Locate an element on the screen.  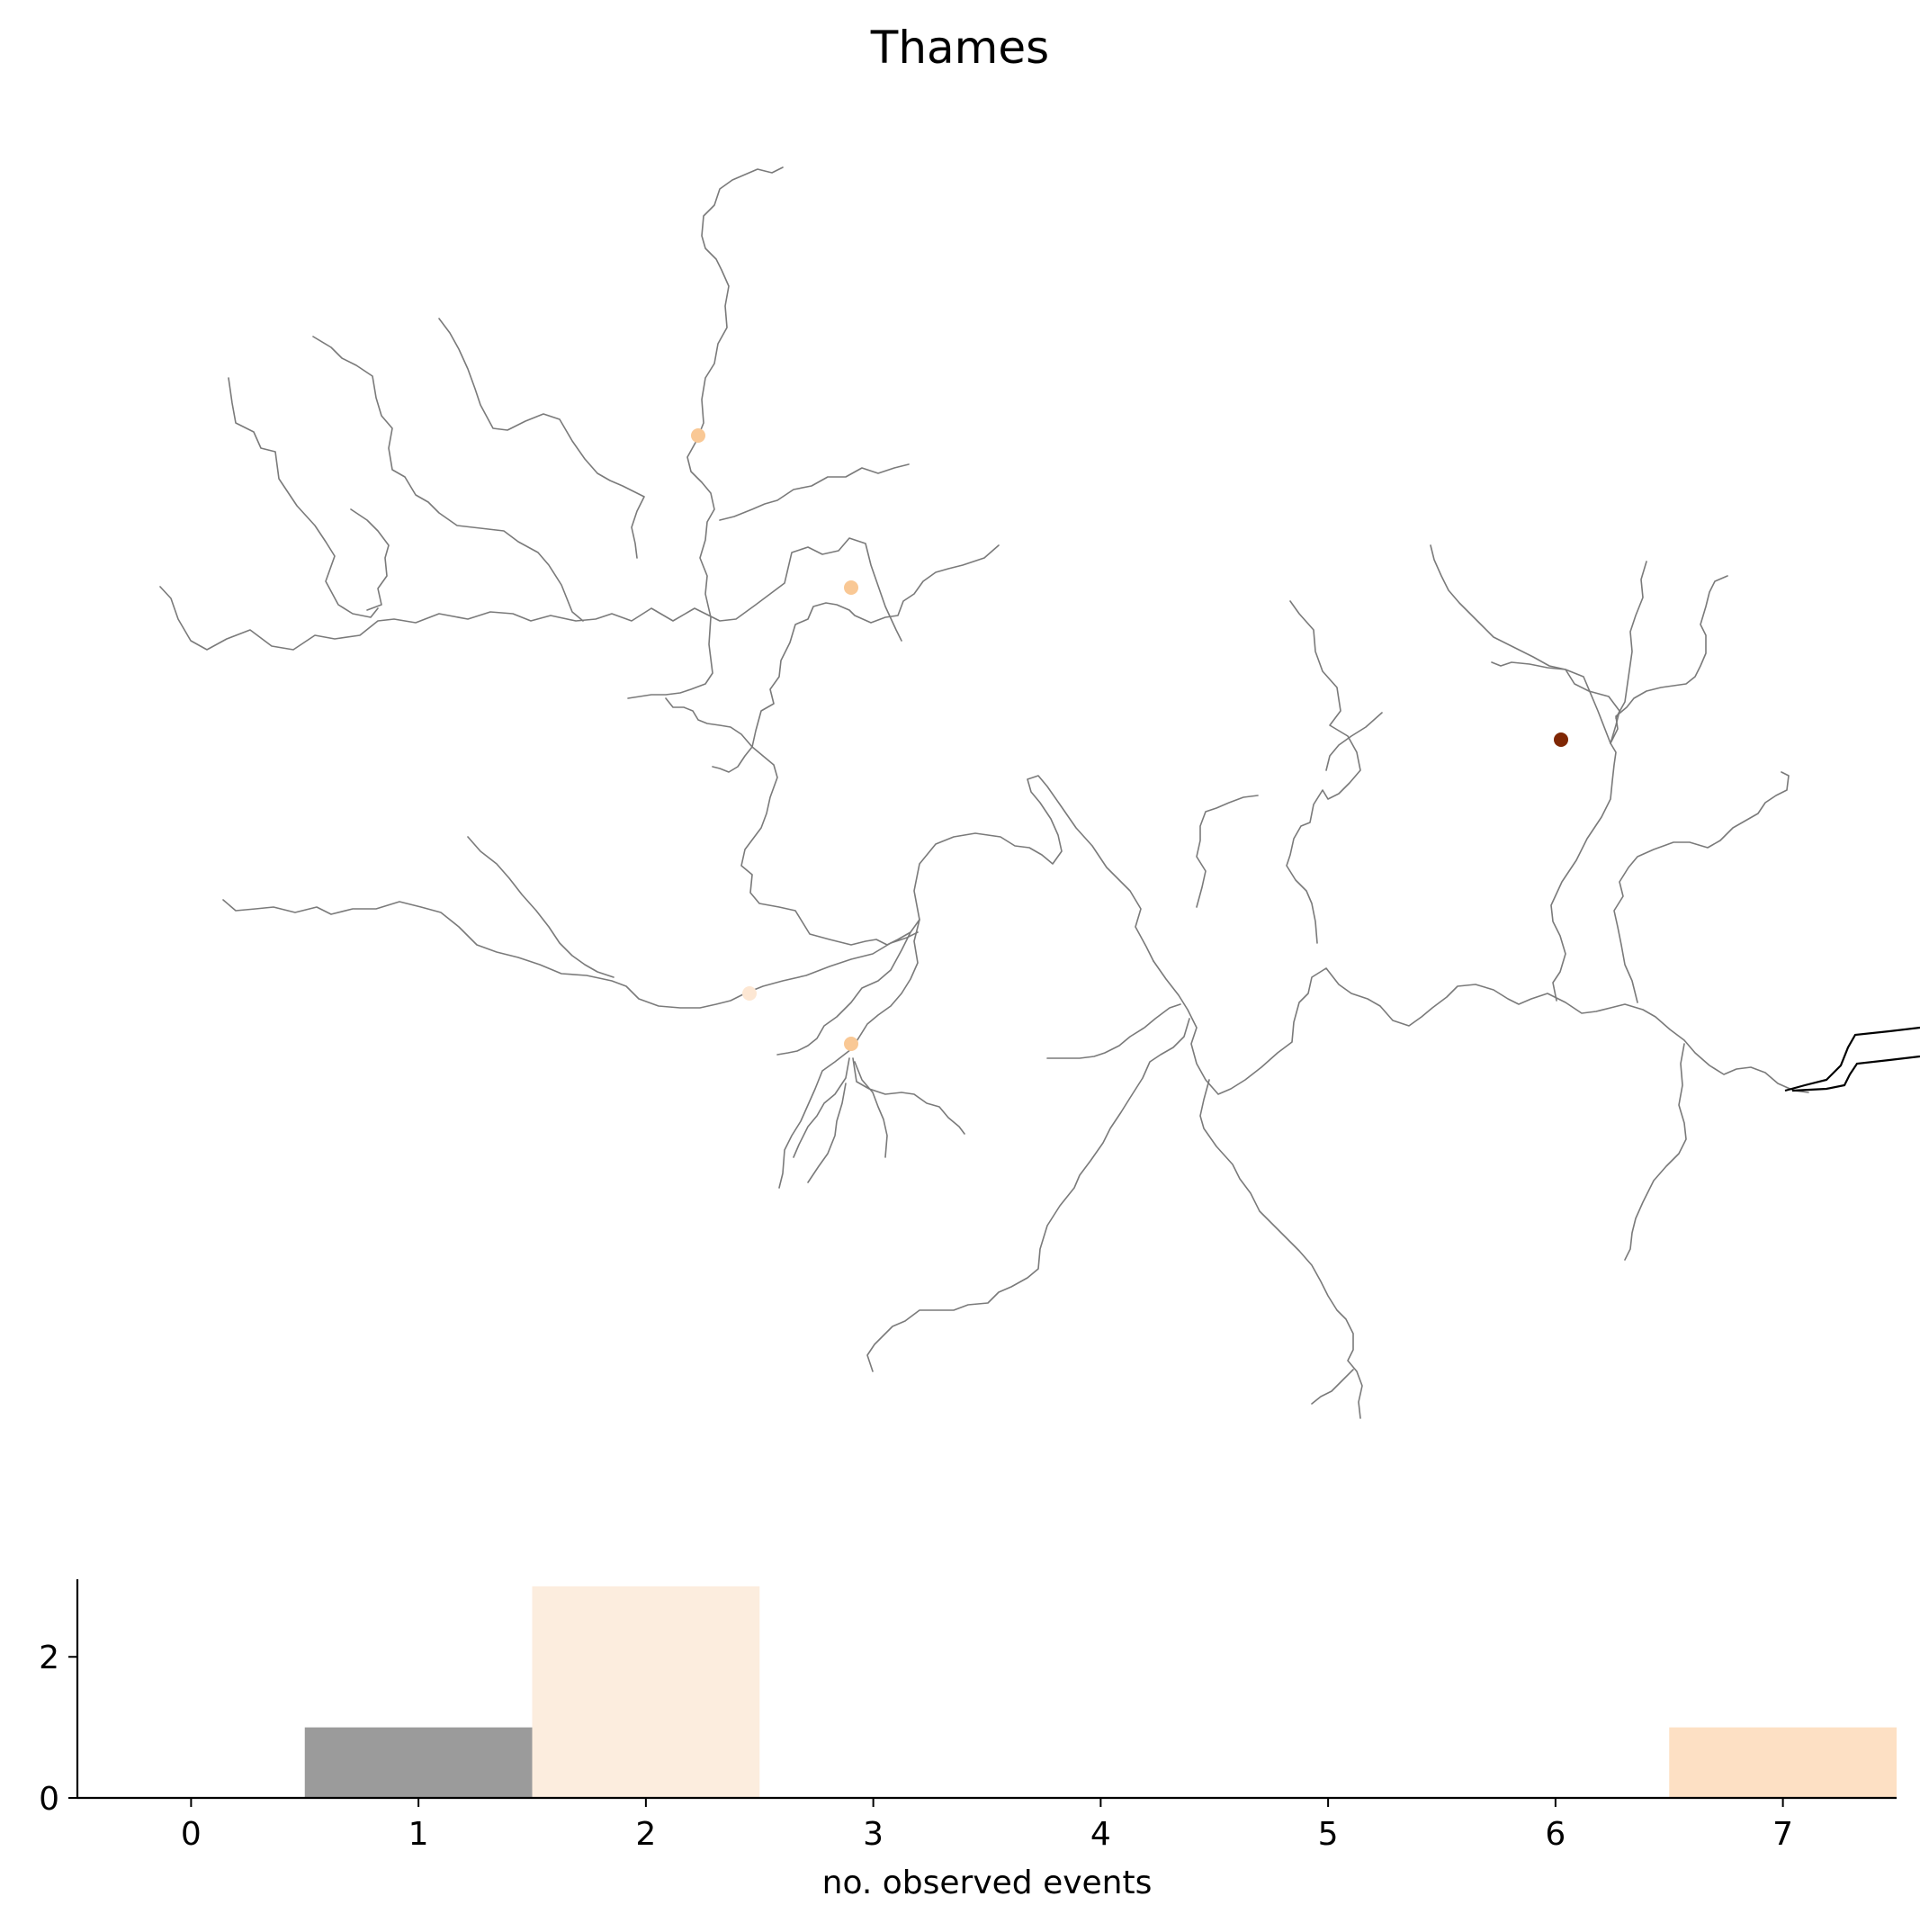
y-ticks: 02 is located at coordinates (58, 1729).